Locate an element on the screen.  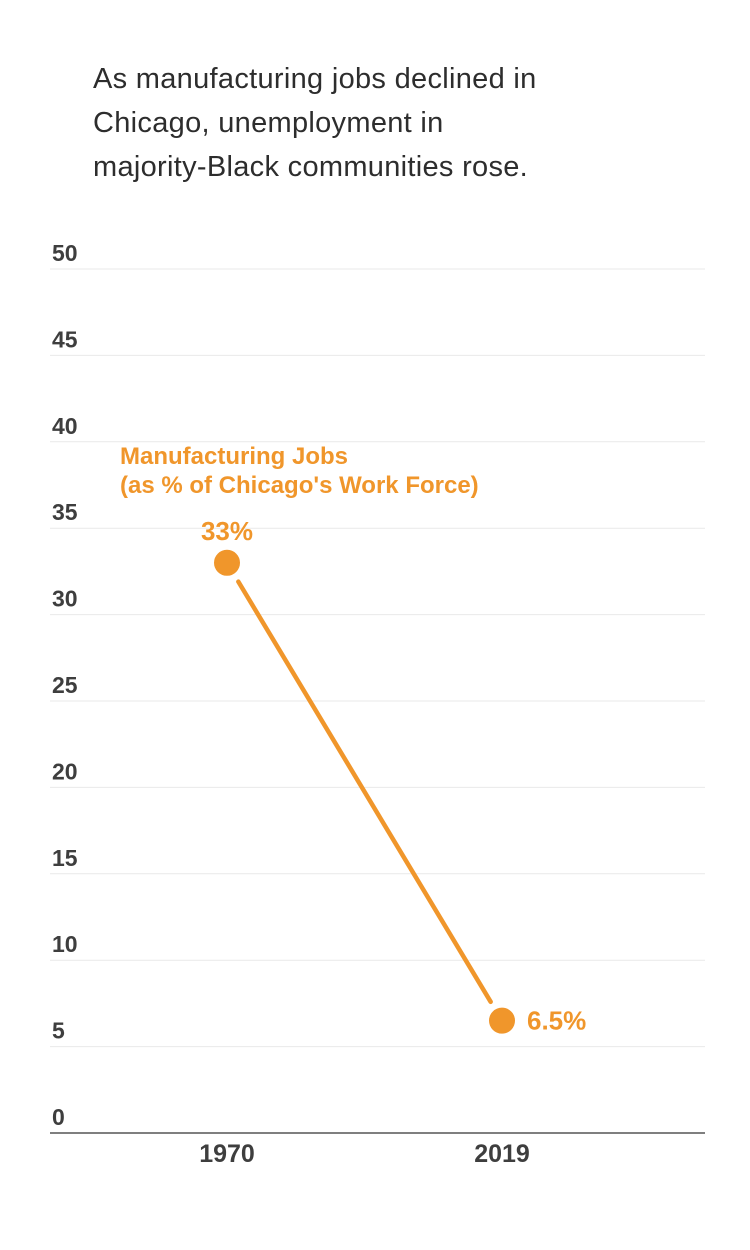
y-tick-label: 20 is located at coordinates (65, 771).